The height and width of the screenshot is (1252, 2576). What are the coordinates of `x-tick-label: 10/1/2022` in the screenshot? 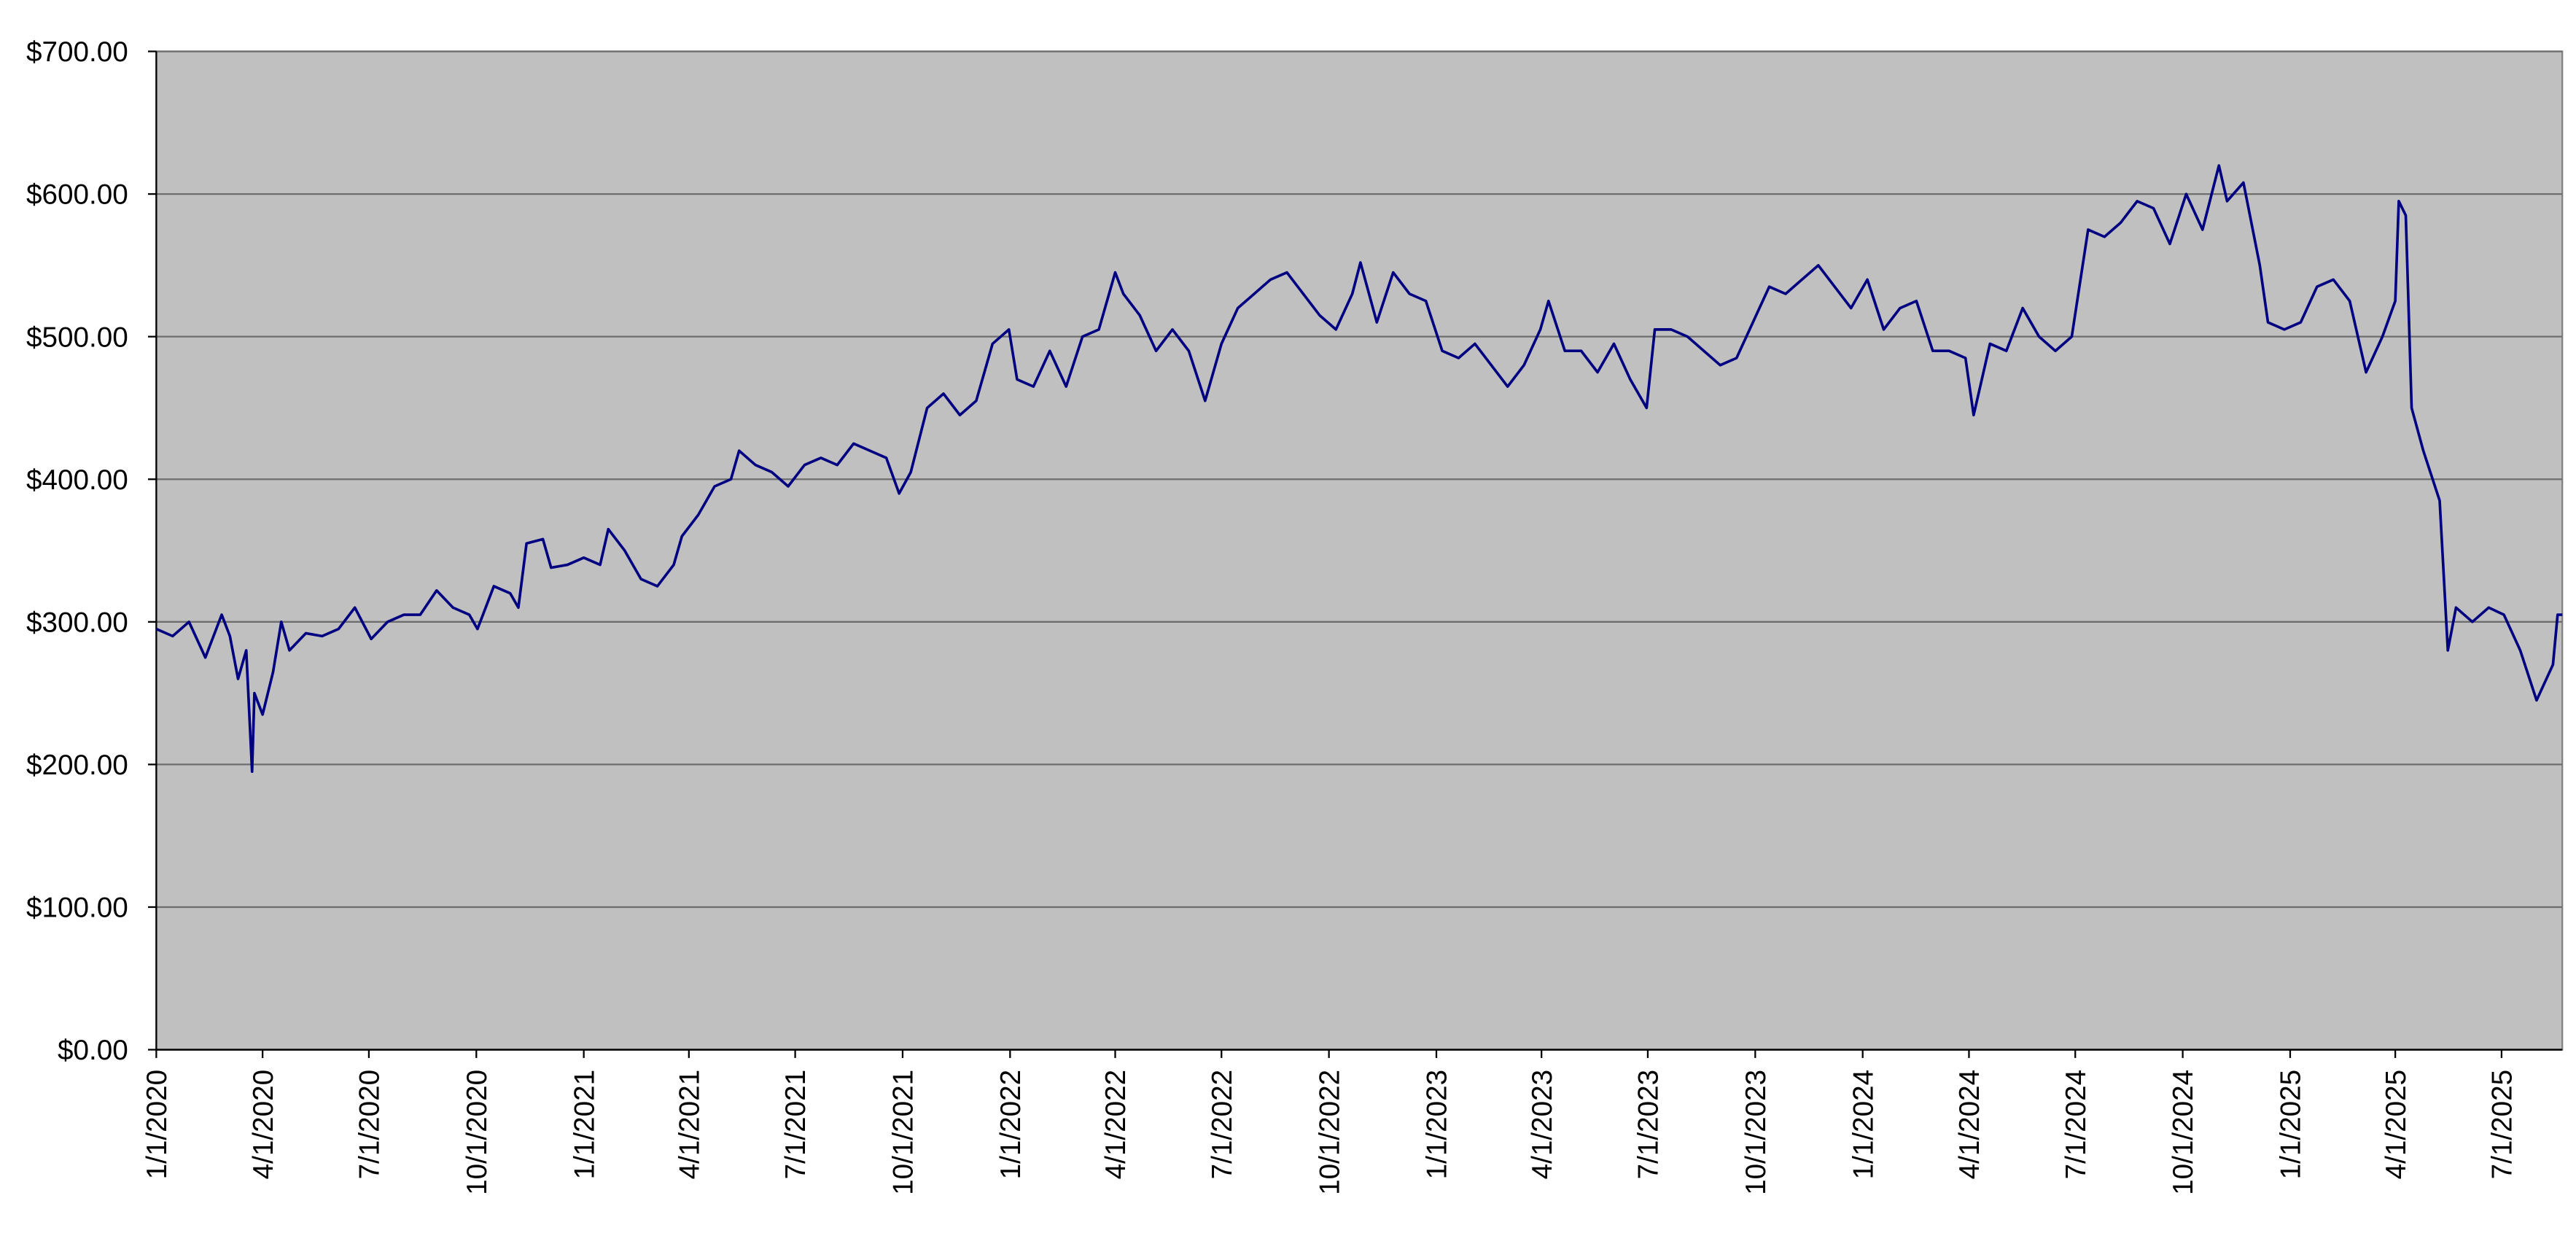 It's located at (1329, 1132).